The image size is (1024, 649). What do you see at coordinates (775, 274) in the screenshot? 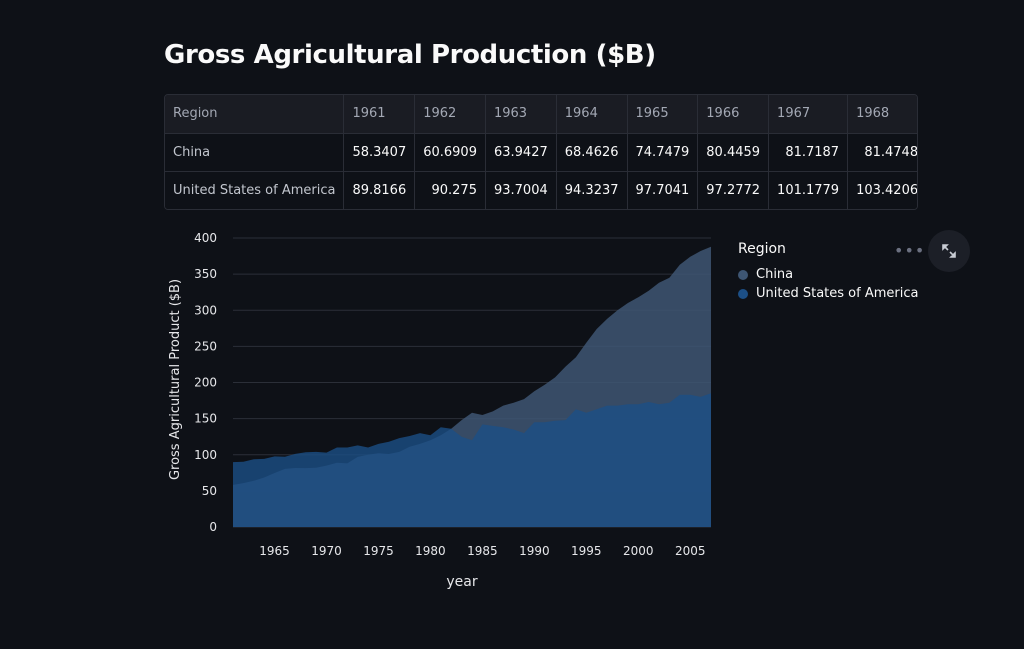
I see `legend-label: China` at bounding box center [775, 274].